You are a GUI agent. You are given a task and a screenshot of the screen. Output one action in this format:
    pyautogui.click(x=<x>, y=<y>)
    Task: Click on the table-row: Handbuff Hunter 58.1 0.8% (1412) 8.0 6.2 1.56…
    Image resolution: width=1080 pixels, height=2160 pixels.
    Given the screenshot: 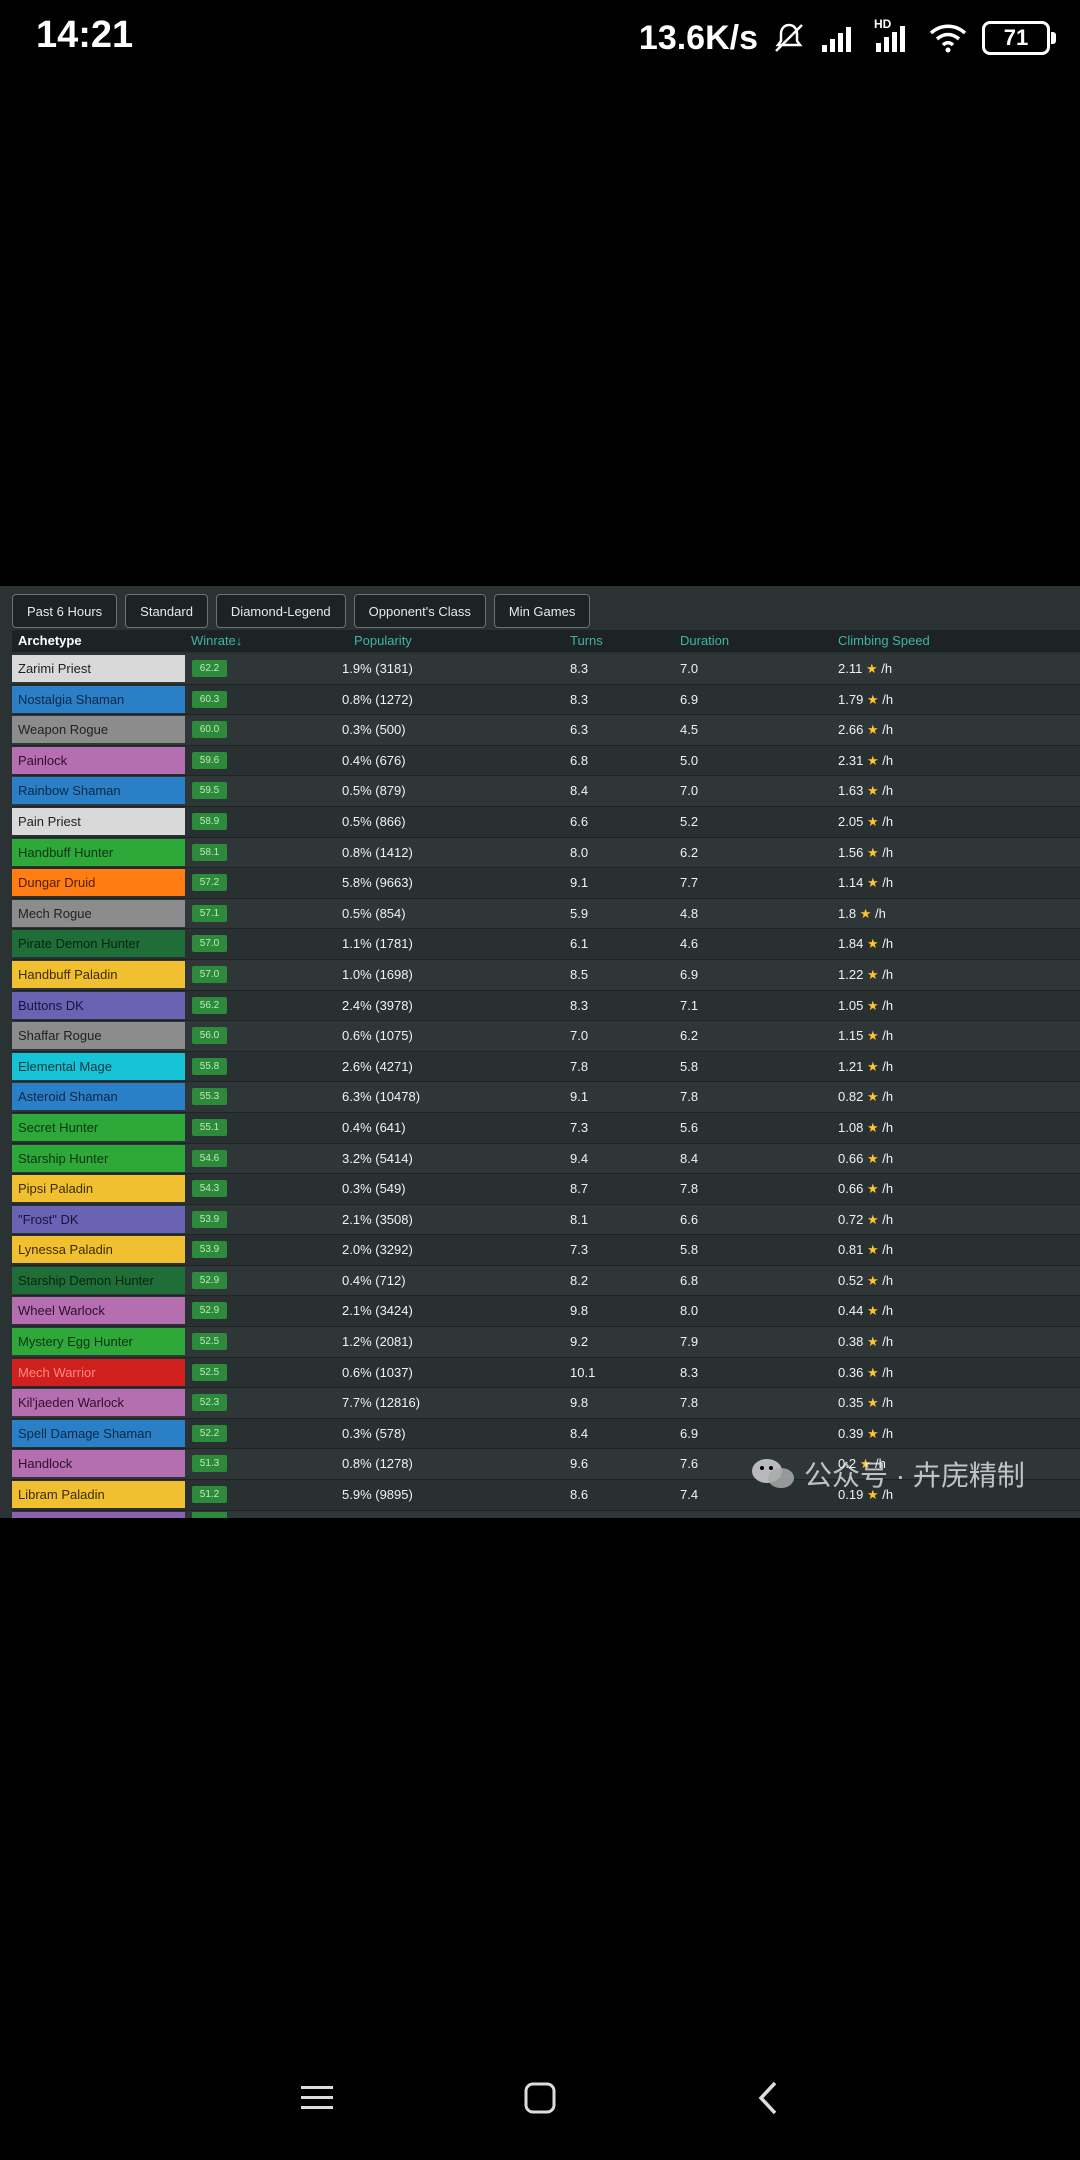 What is the action you would take?
    pyautogui.click(x=546, y=853)
    